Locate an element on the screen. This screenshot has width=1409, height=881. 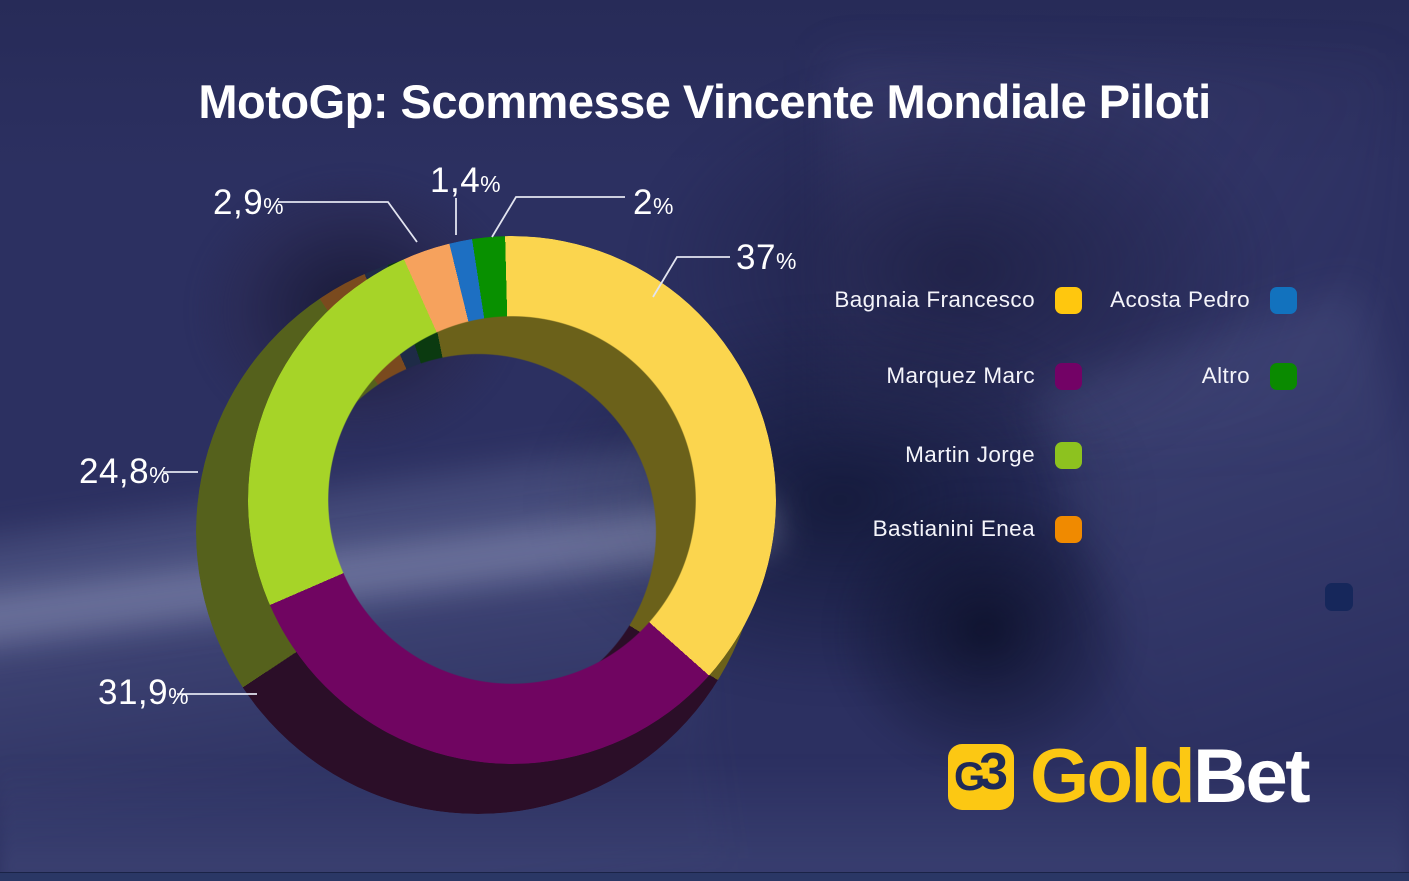
legend-label: Altro is located at coordinates (1225, 375).